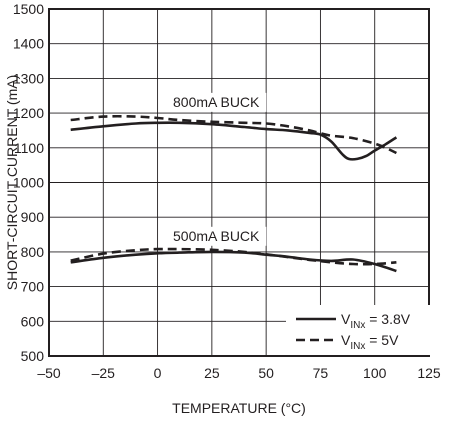  What do you see at coordinates (49, 373) in the screenshot?
I see `x-tick-label: –50` at bounding box center [49, 373].